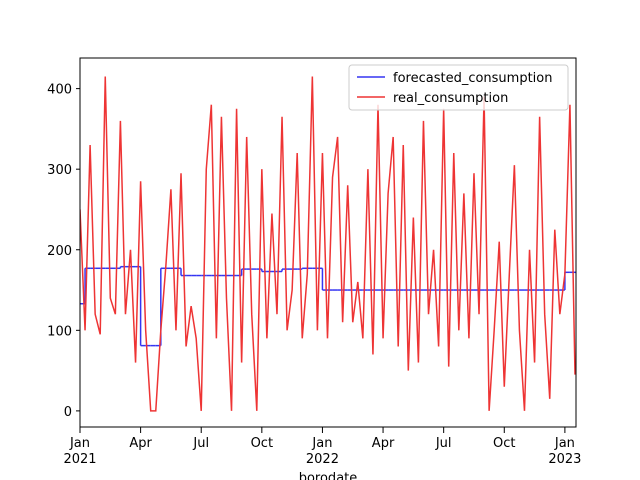 Image resolution: width=640 pixels, height=480 pixels. Describe the element at coordinates (458, 87) in the screenshot. I see `legend-box` at that location.